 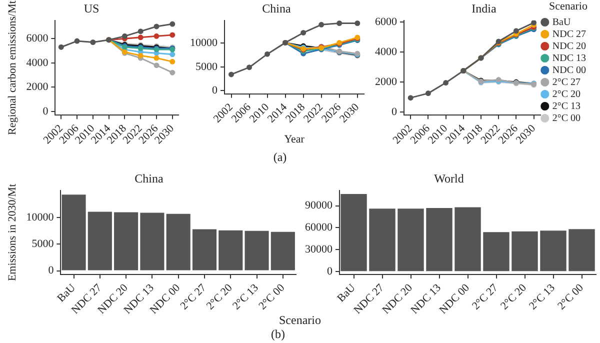 I want to click on chart-title: World, so click(x=449, y=178).